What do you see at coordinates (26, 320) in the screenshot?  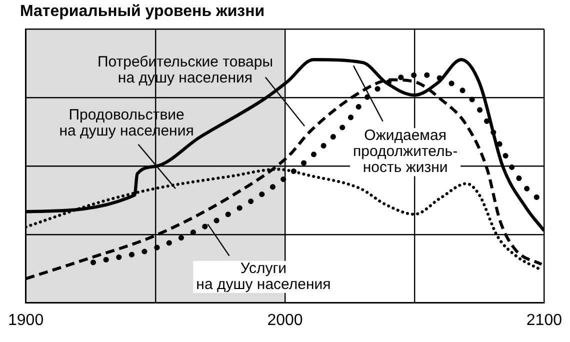 I see `x-tick-label: 1900` at bounding box center [26, 320].